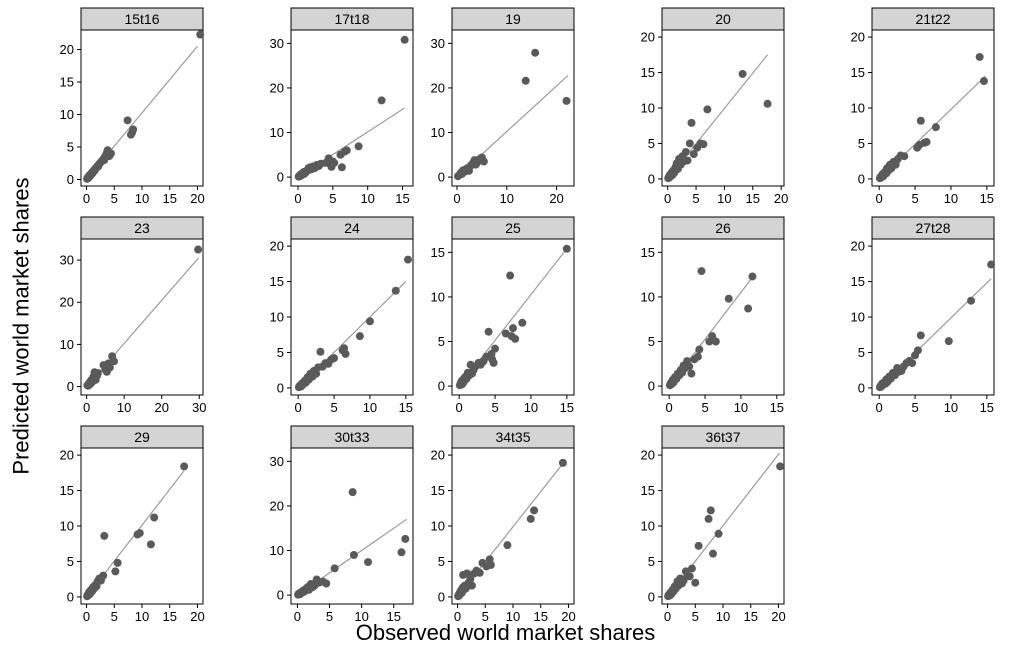  Describe the element at coordinates (342, 315) in the screenshot. I see `panel-24: 24 0 5 10 15 0 5 10 15 20` at that location.